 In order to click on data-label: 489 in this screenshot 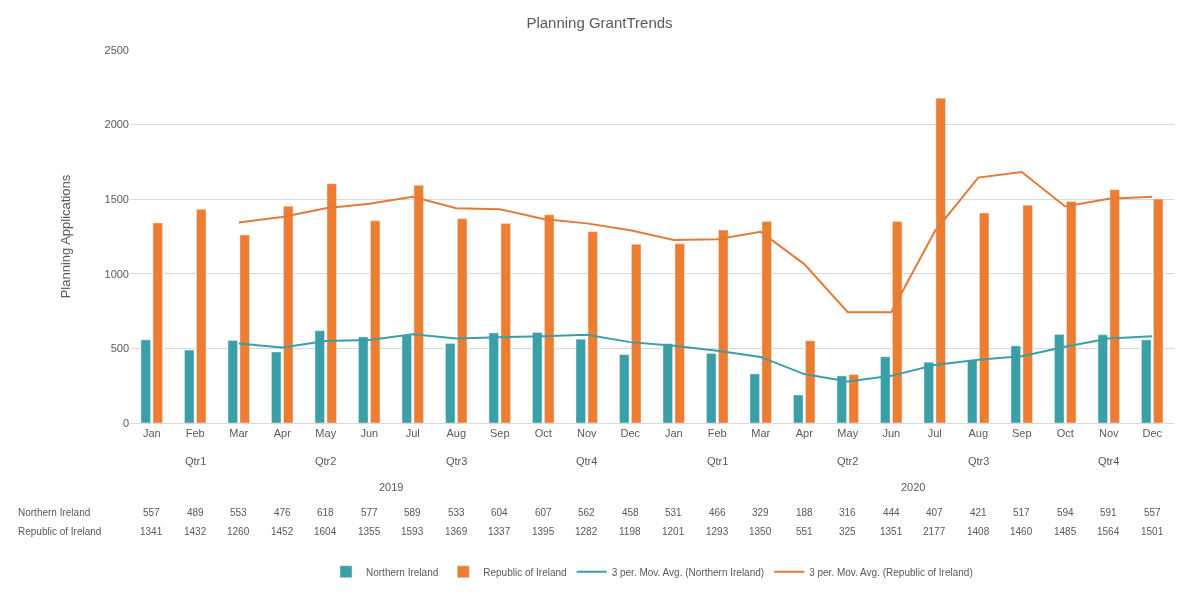, I will do `click(196, 512)`.